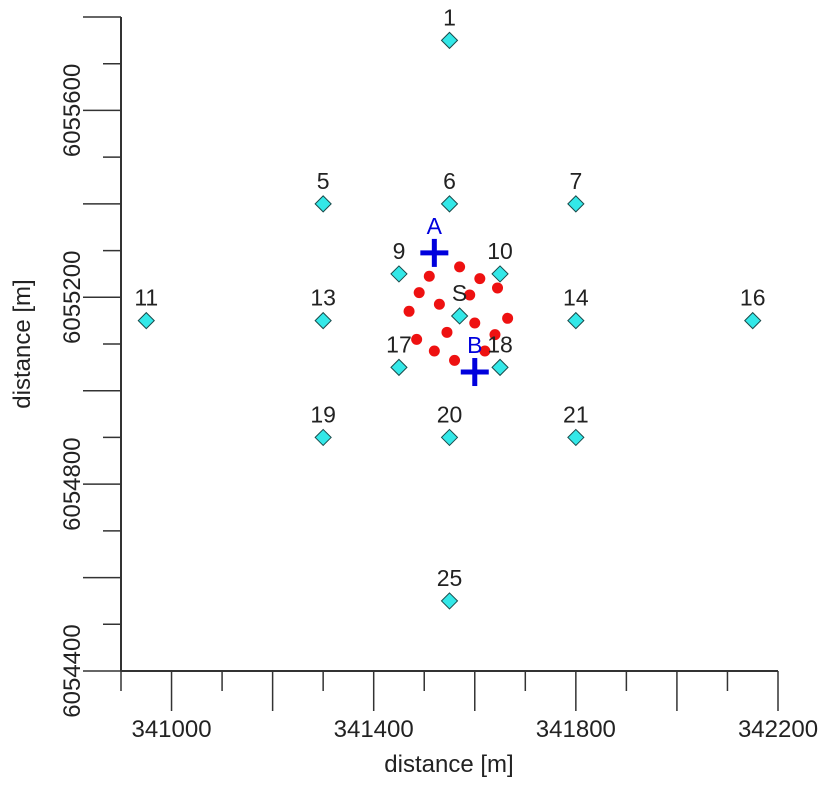 This screenshot has width=826, height=787. Describe the element at coordinates (72, 483) in the screenshot. I see `y-tick-label: 6054800` at that location.